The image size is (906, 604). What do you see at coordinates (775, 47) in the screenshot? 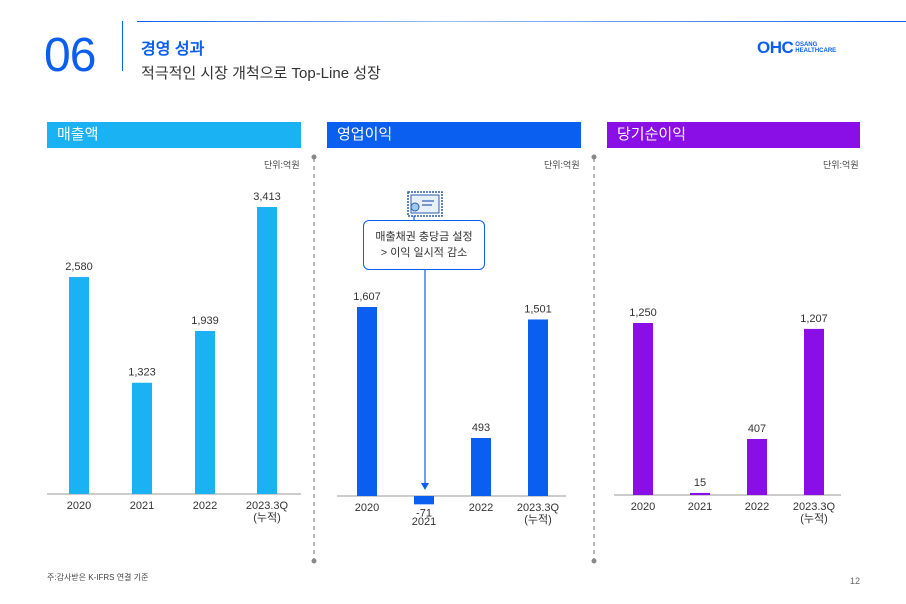
I see `logo-mark: OHC` at bounding box center [775, 47].